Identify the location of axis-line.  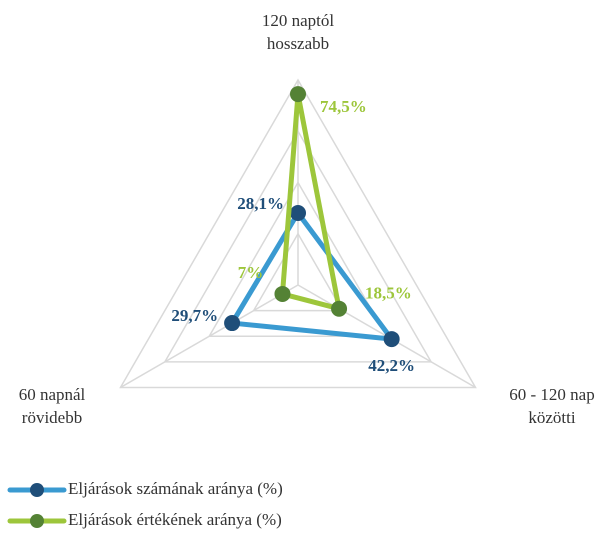
(209, 336).